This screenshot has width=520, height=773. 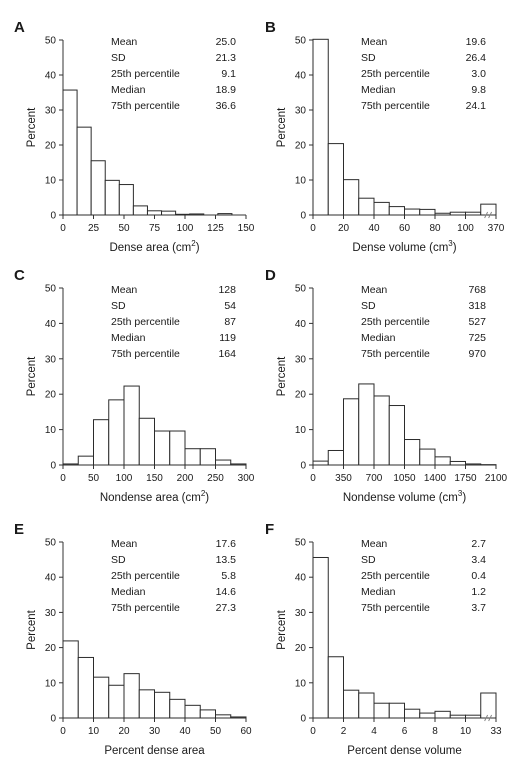 What do you see at coordinates (154, 496) in the screenshot?
I see `x-axis-title: Nondense area (cm2)` at bounding box center [154, 496].